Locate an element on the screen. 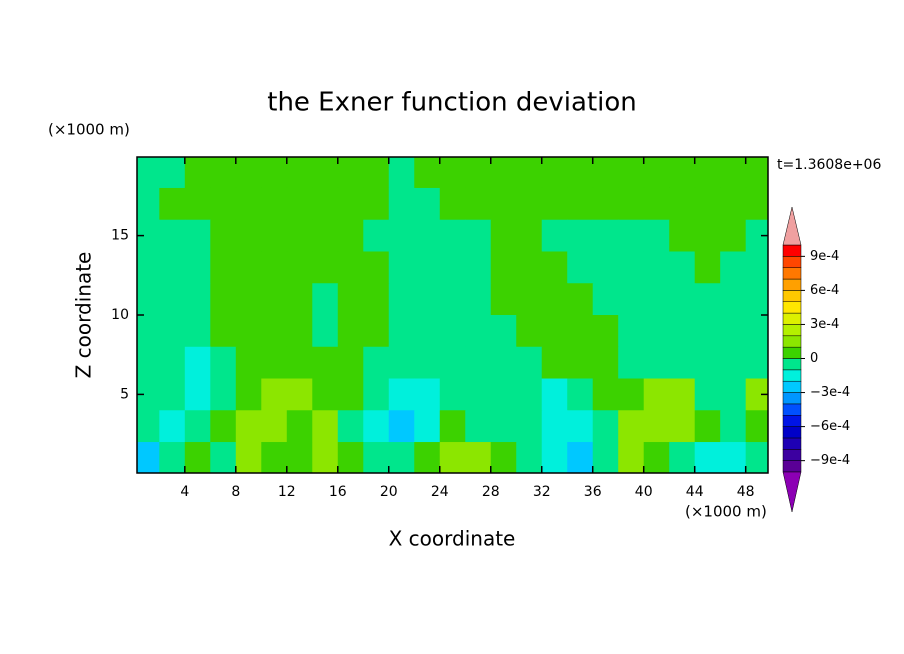 Image resolution: width=904 pixels, height=654 pixels. x-tick-label: 20 is located at coordinates (389, 492).